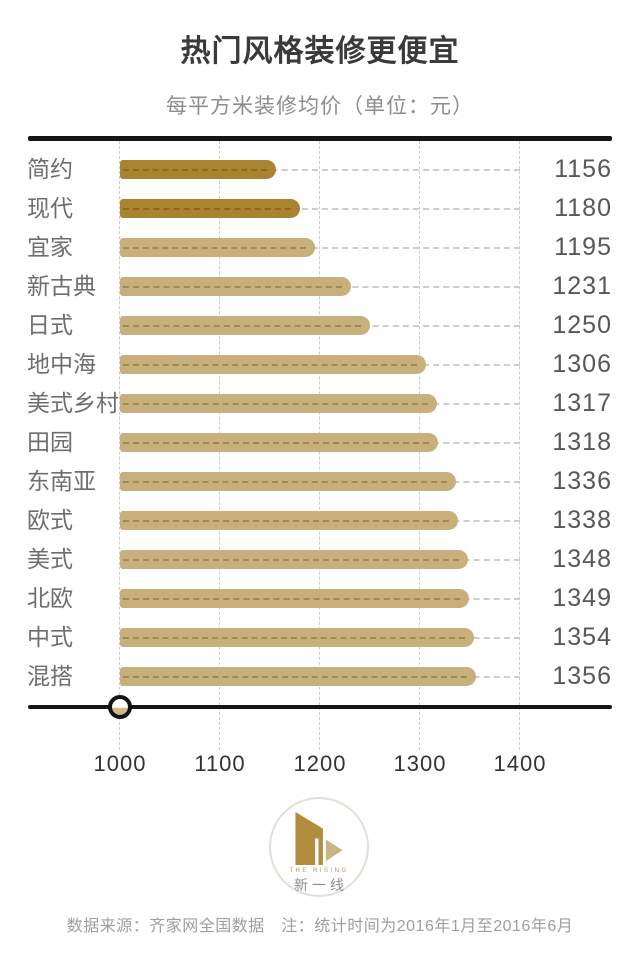 The image size is (640, 960). What do you see at coordinates (582, 286) in the screenshot?
I see `value-label: 1231` at bounding box center [582, 286].